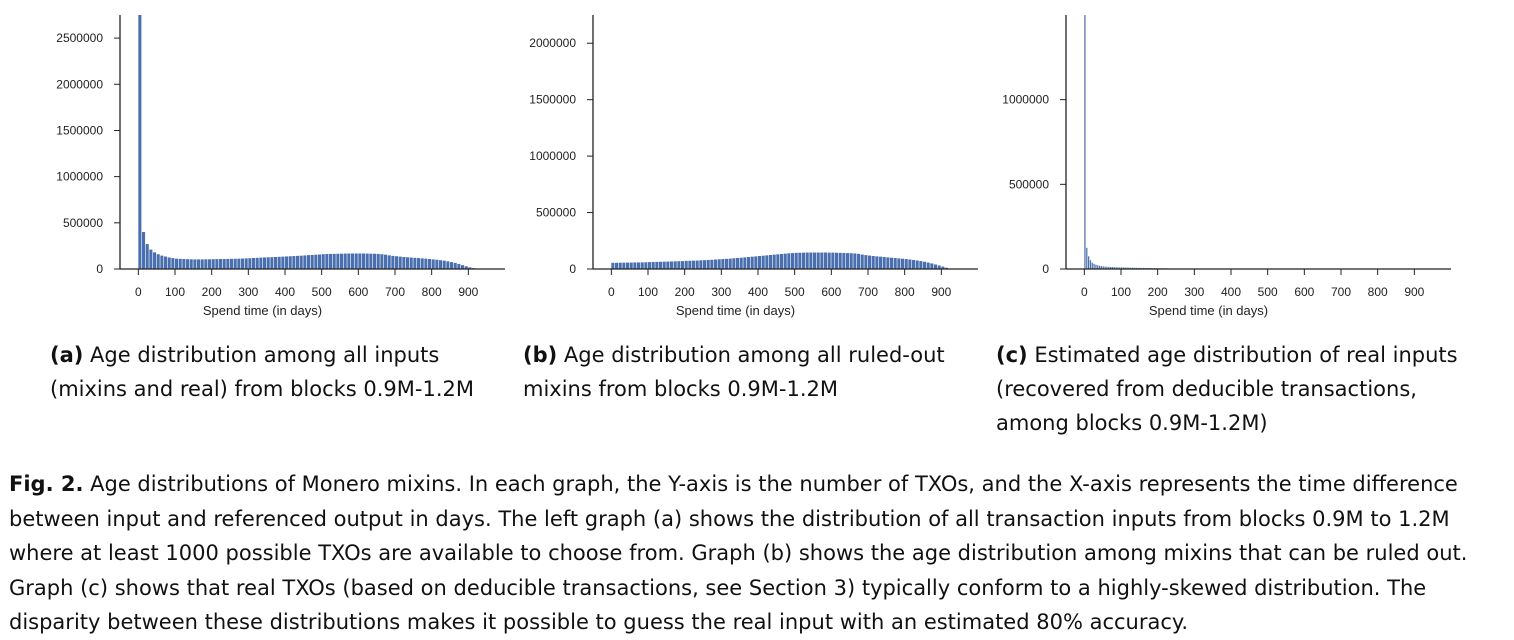 The height and width of the screenshot is (640, 1514). What do you see at coordinates (552, 156) in the screenshot?
I see `chart-b-ytick-label: 1000000` at bounding box center [552, 156].